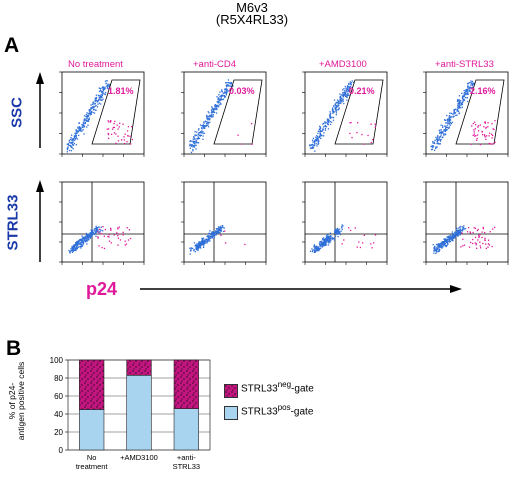  I want to click on x-tick-label: treatment, so click(92, 466).